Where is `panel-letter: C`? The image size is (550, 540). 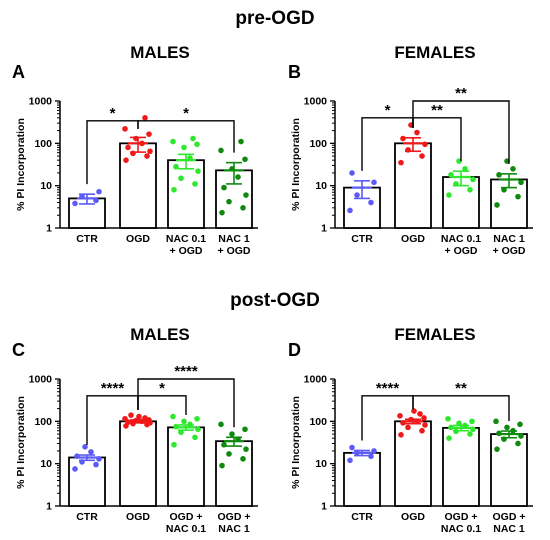
panel-letter: C is located at coordinates (18, 350).